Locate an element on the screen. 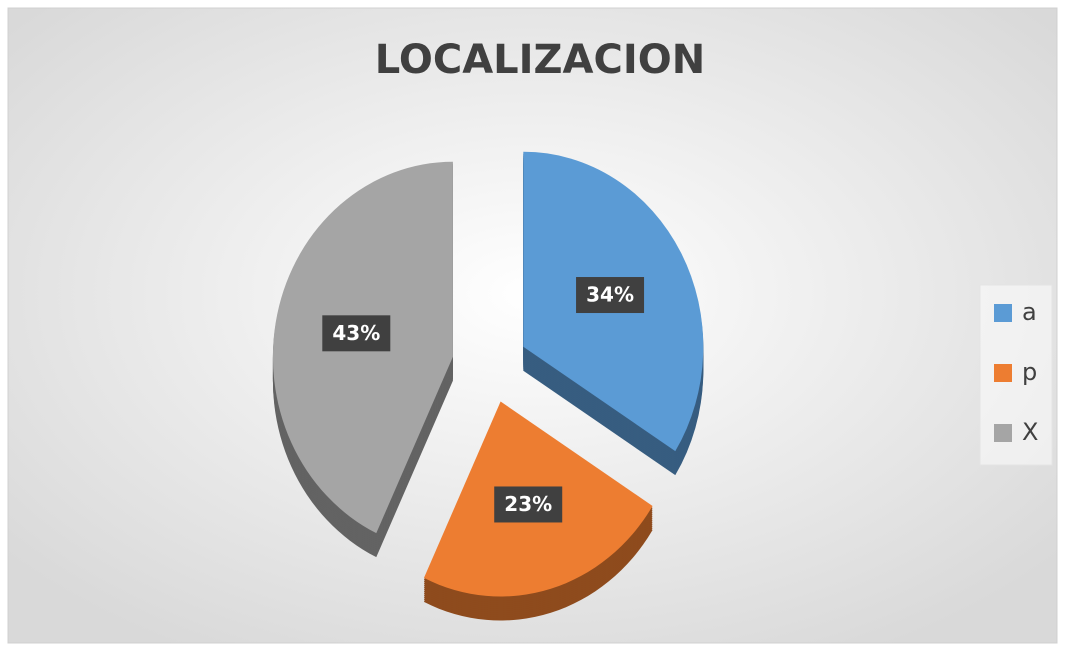 The width and height of the screenshot is (1065, 655). chart-title: LOCALIZACION is located at coordinates (540, 60).